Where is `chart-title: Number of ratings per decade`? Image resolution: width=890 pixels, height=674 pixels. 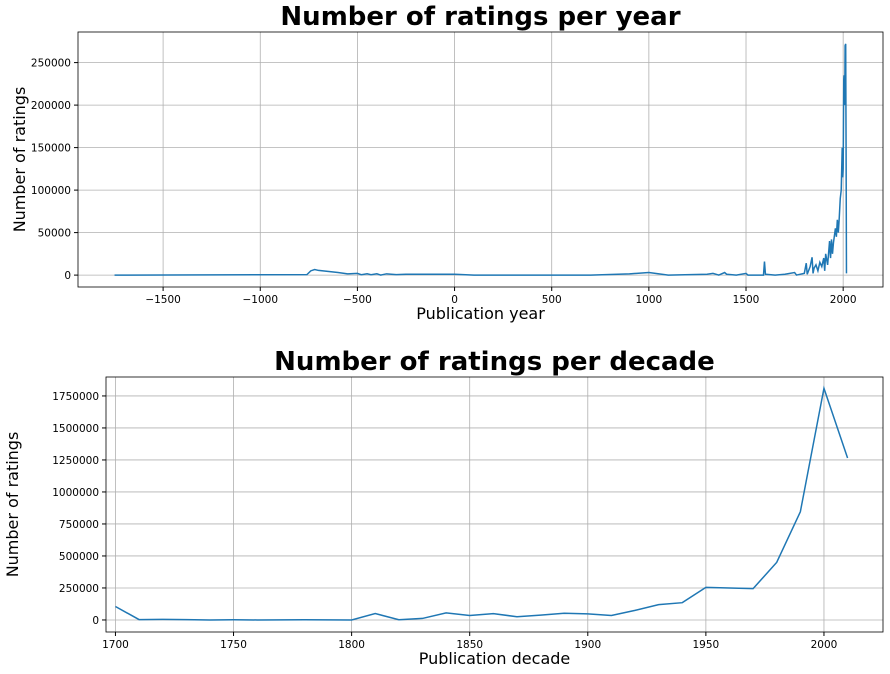 chart-title: Number of ratings per decade is located at coordinates (494, 362).